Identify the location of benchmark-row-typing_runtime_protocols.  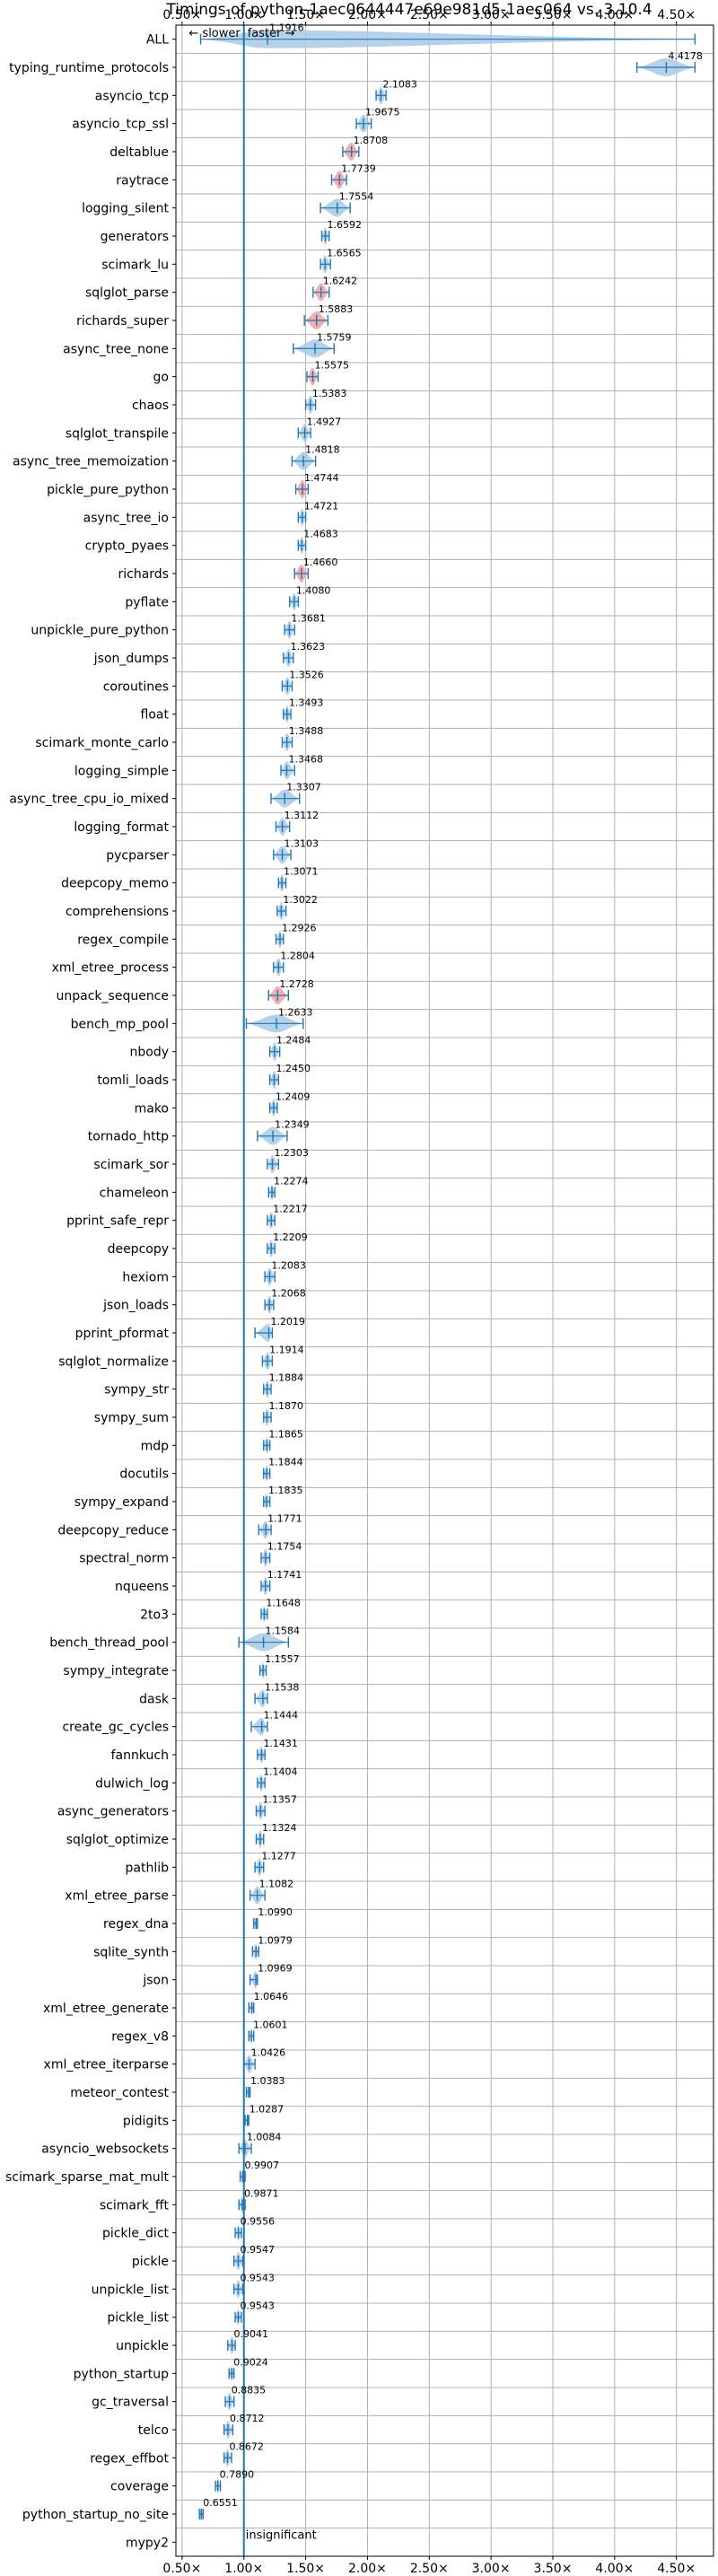
(665, 67).